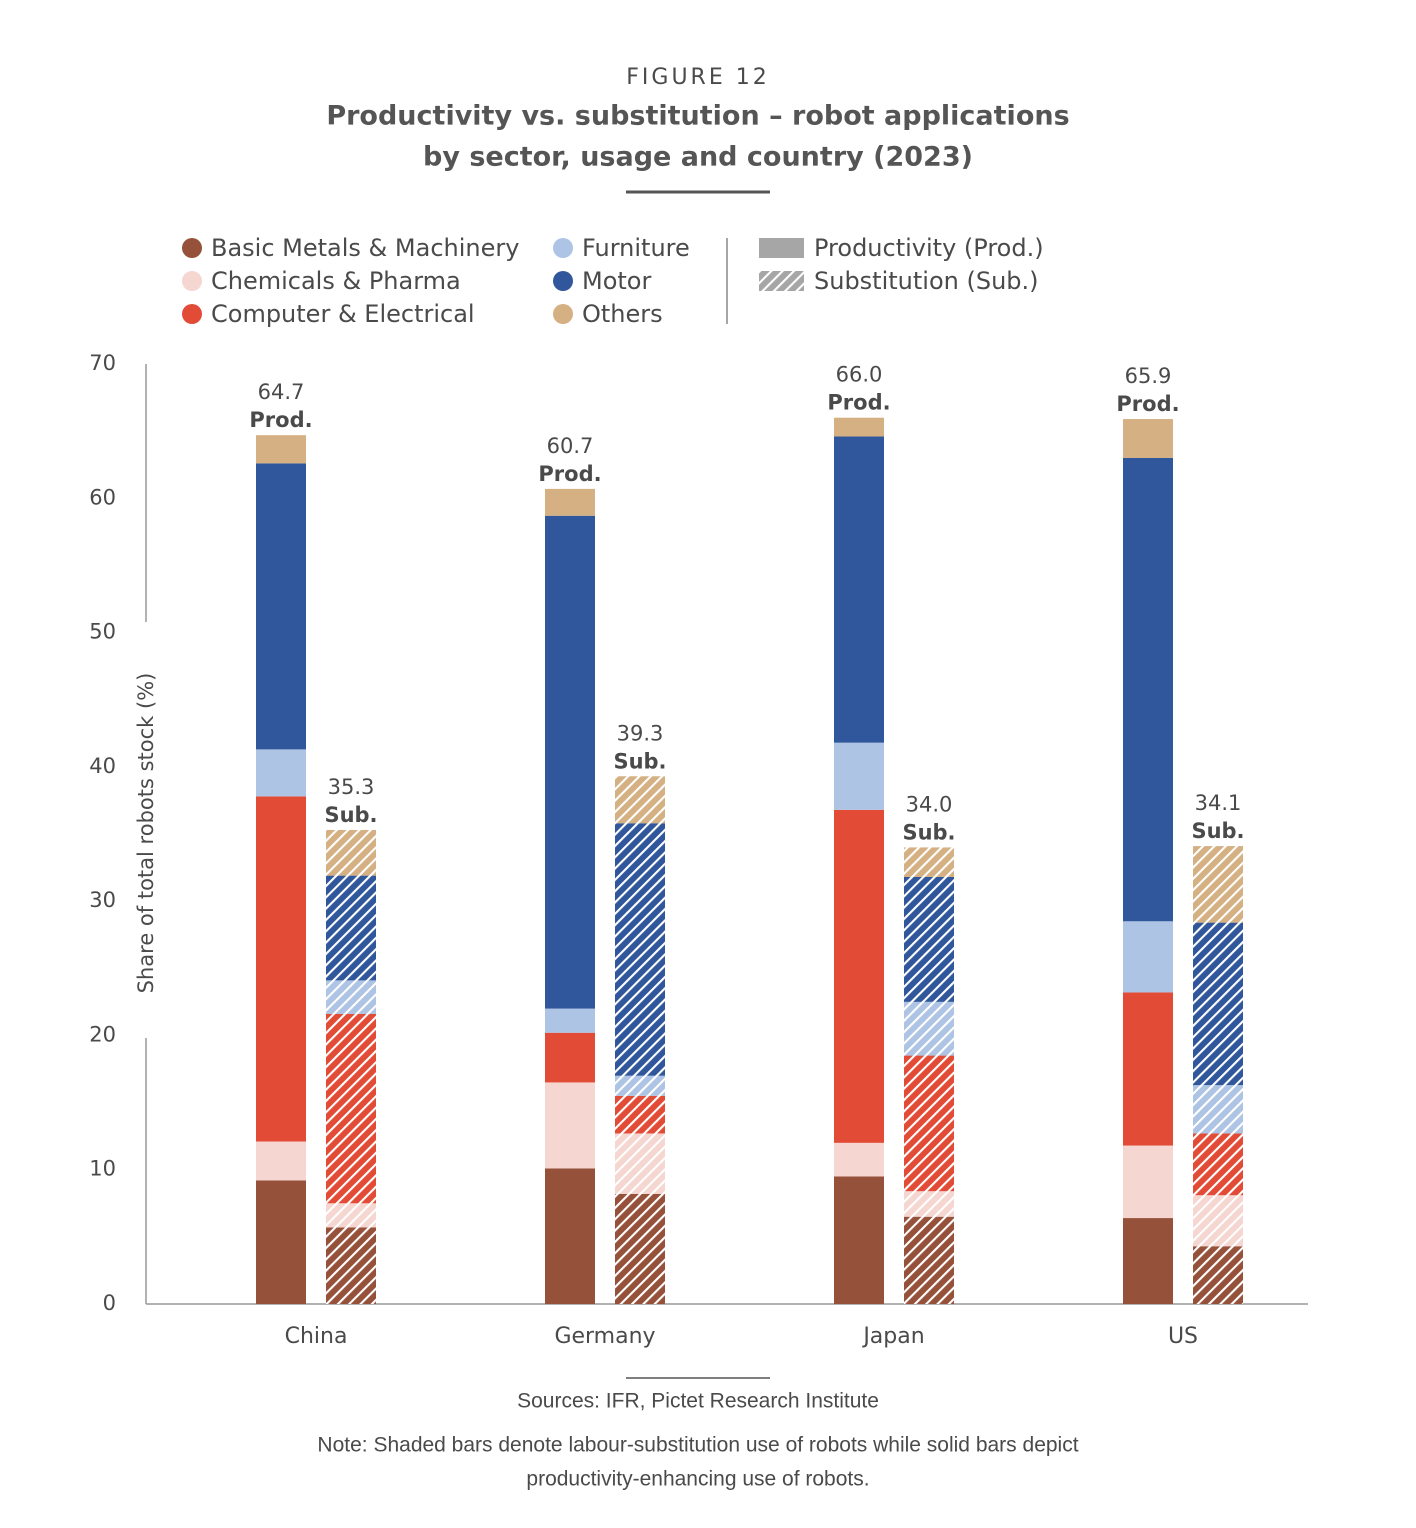 The height and width of the screenshot is (1528, 1416). I want to click on total-label: 39.3, so click(640, 733).